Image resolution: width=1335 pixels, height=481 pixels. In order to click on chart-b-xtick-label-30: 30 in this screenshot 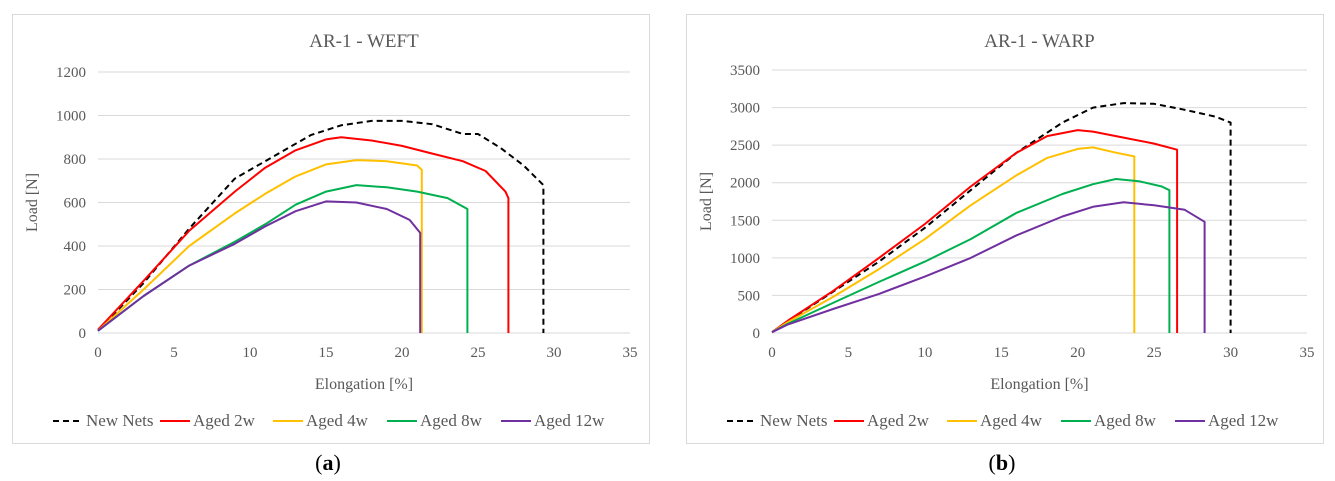, I will do `click(1230, 353)`.